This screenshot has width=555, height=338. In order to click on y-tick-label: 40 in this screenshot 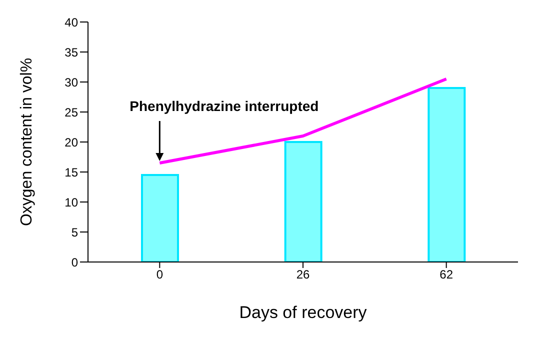, I will do `click(71, 22)`.